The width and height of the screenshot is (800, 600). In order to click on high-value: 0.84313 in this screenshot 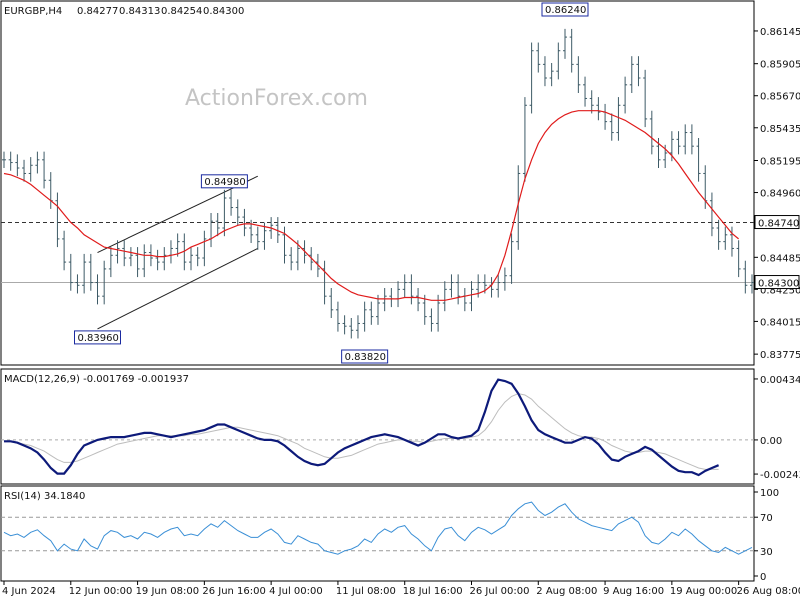, I will do `click(139, 11)`.